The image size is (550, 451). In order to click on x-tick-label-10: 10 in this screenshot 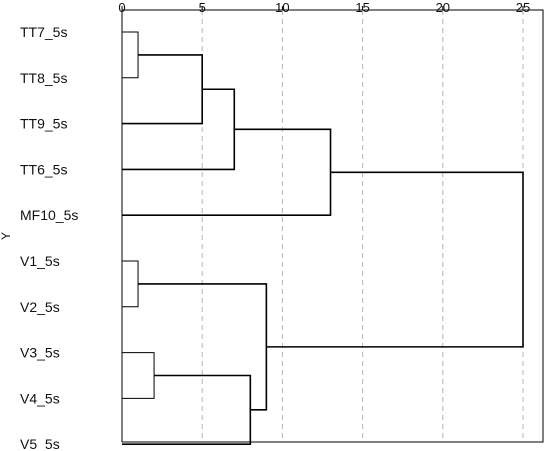, I will do `click(282, 7)`.